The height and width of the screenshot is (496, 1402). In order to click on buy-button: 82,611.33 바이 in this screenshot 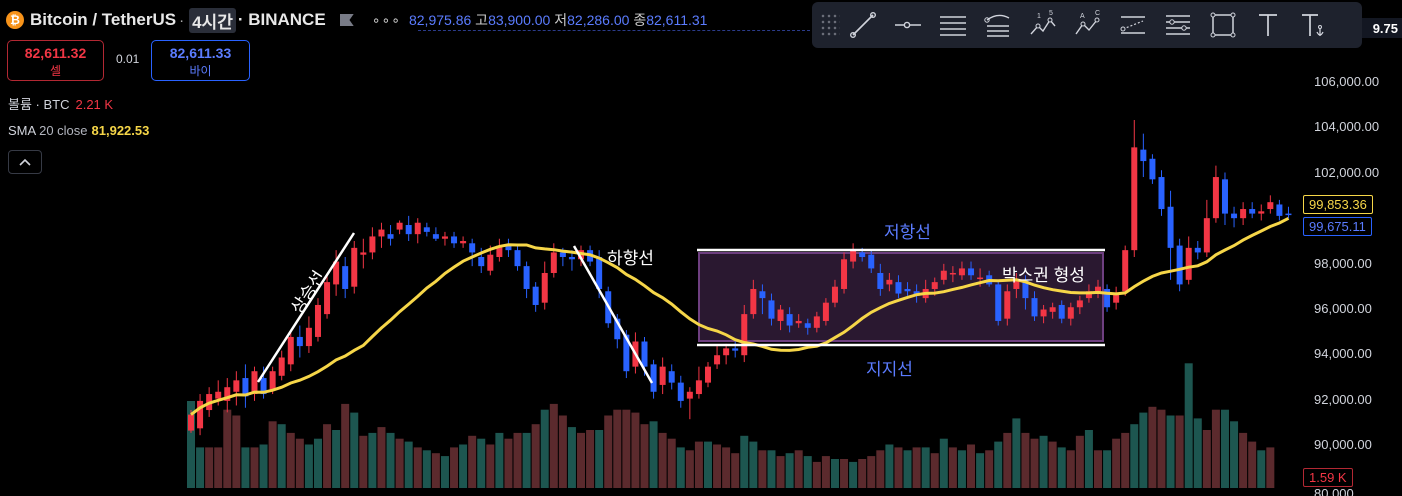, I will do `click(200, 60)`.